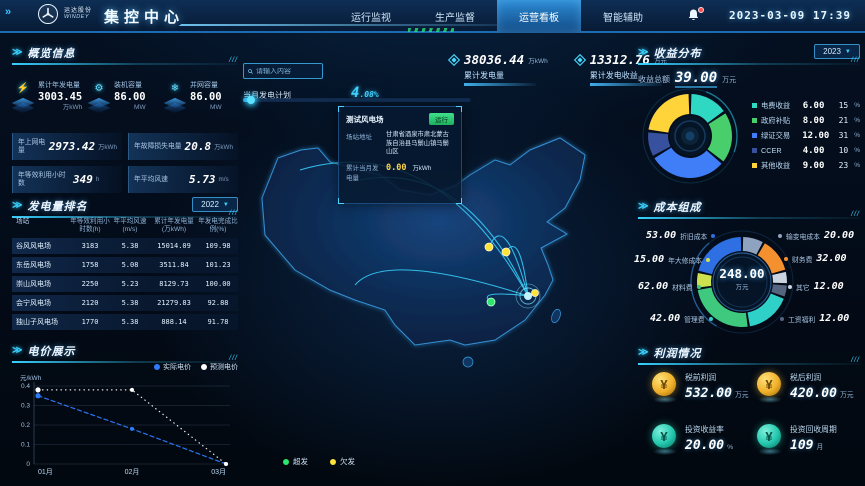 The height and width of the screenshot is (486, 865). I want to click on search-box, so click(283, 71).